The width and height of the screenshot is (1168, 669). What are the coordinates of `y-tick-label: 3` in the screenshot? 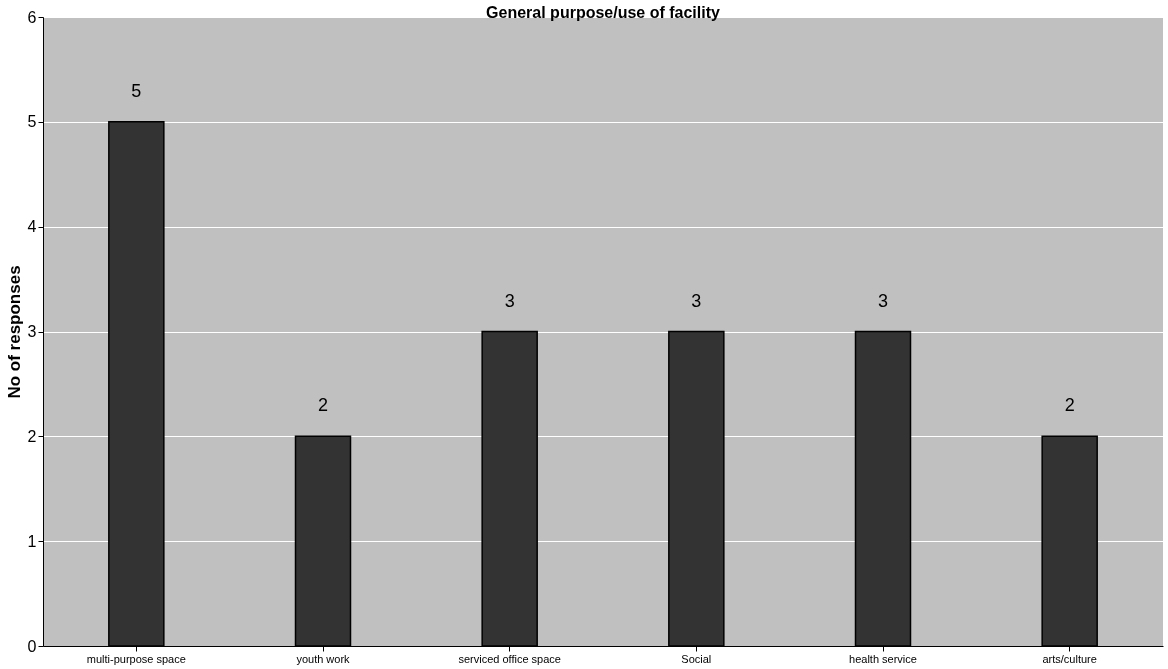 It's located at (32, 331).